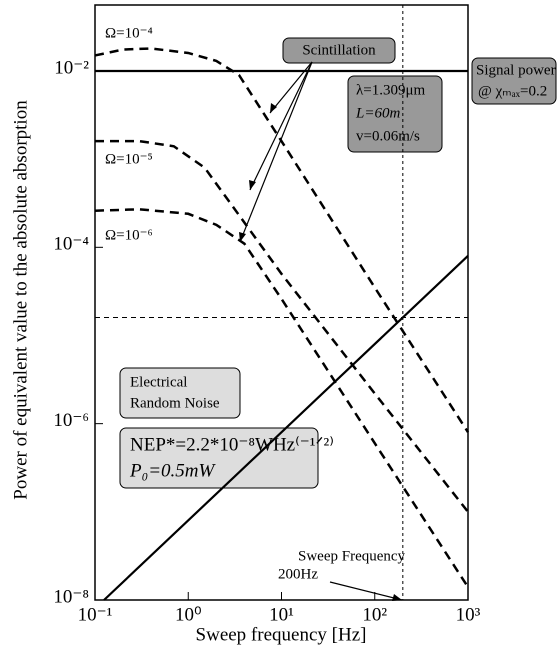 The image size is (558, 648). Describe the element at coordinates (388, 136) in the screenshot. I see `param-text: v=0.06m/s` at that location.